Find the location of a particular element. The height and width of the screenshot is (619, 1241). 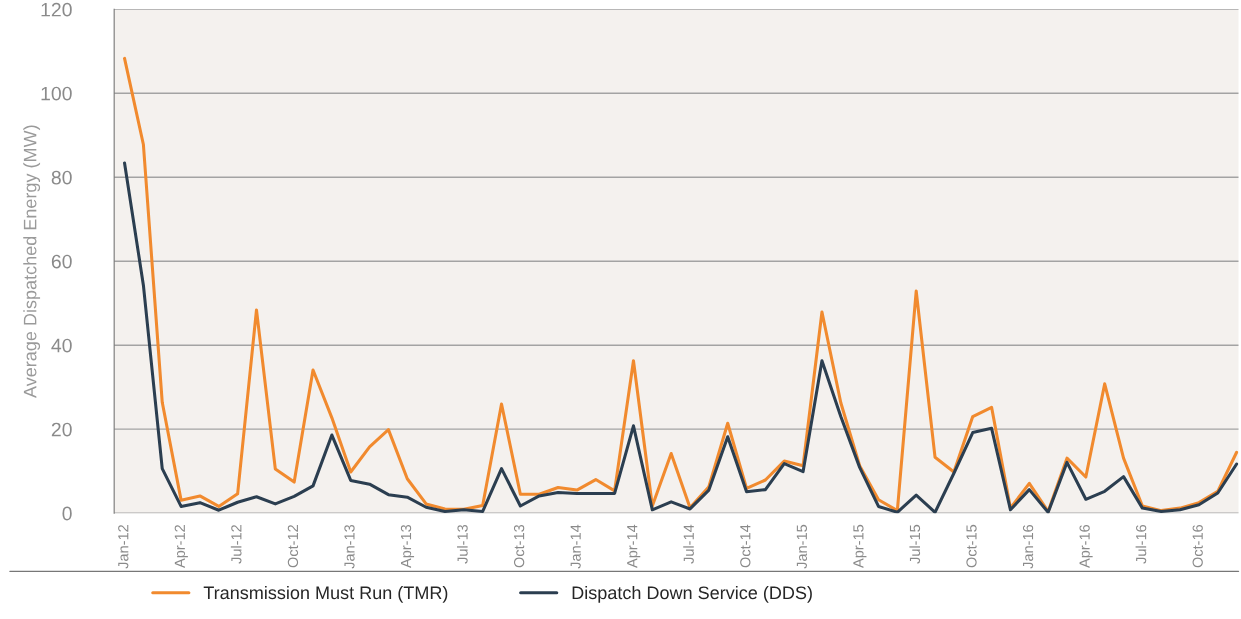

x-tick-label: Oct-14 is located at coordinates (745, 546).